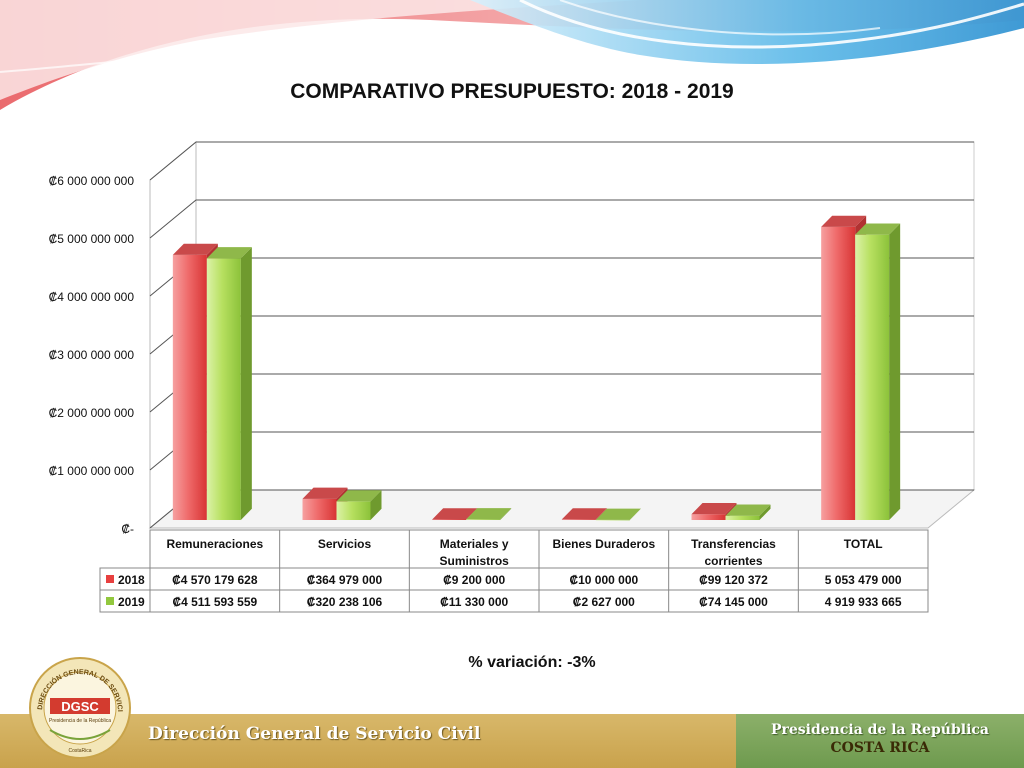  I want to click on y-tick-label: ₡-, so click(127, 529).